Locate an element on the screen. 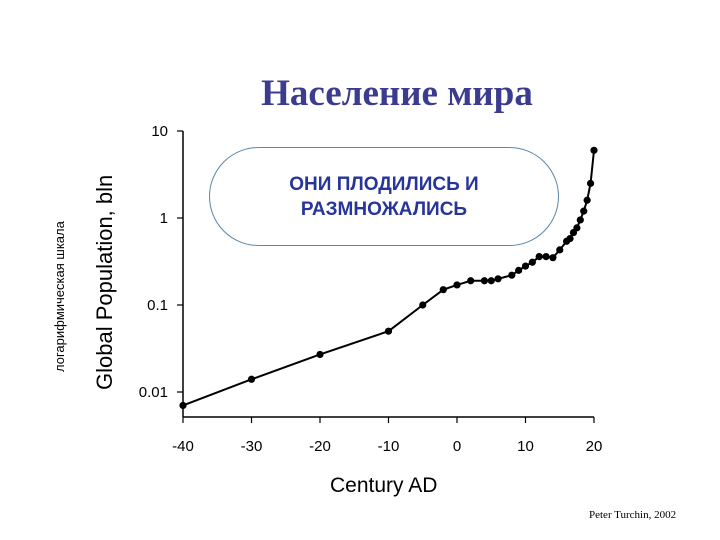  x-tick-label: 0 is located at coordinates (457, 446).